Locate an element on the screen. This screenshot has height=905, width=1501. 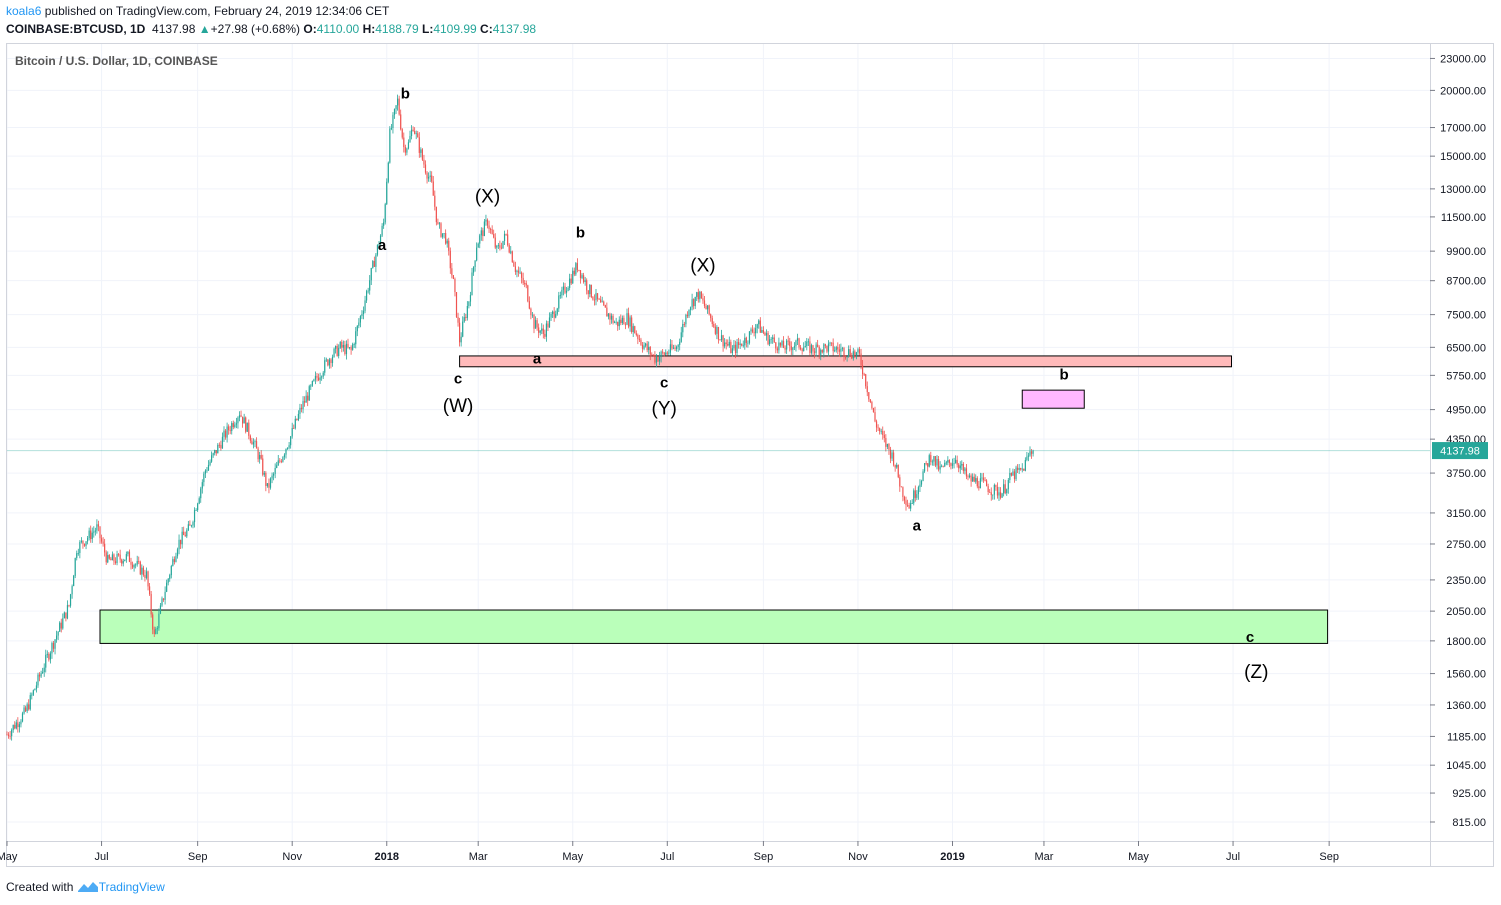
price-tick-label: 2350.00 is located at coordinates (1466, 581).